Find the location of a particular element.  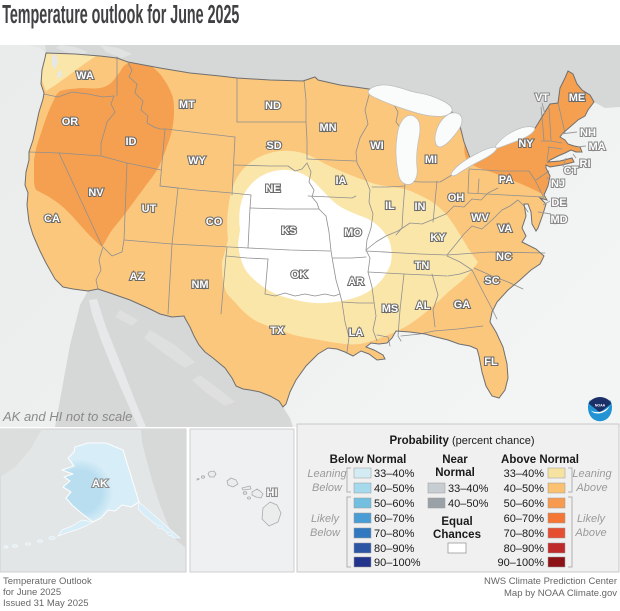

svg-text: SC is located at coordinates (491, 281).